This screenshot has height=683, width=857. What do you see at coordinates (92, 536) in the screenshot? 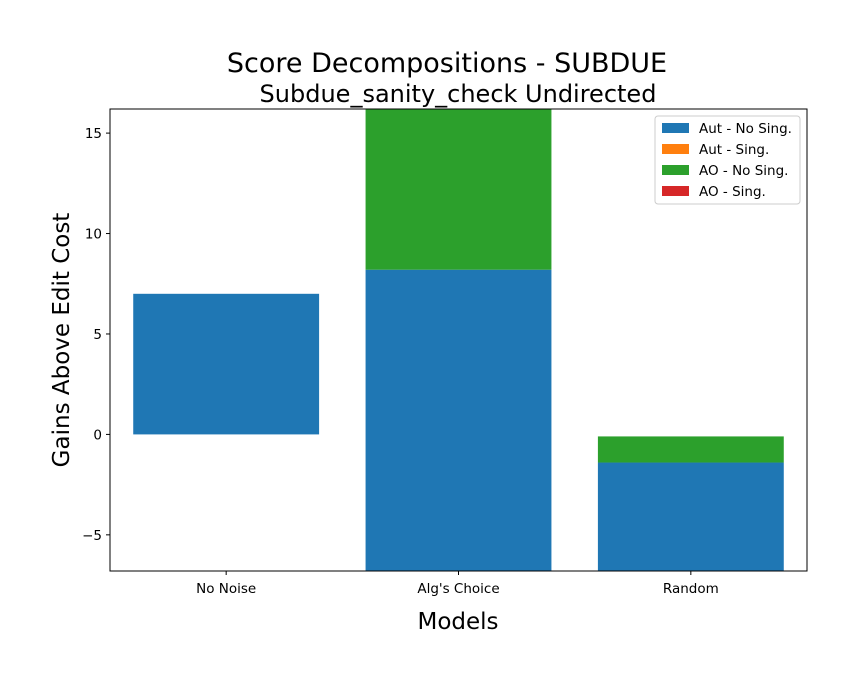
I see `y-tick-label: −5` at bounding box center [92, 536].